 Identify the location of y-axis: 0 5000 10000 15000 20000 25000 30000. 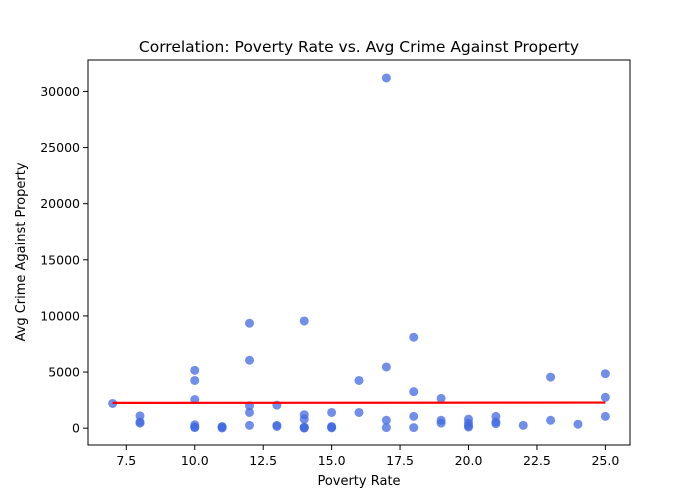
(64, 260).